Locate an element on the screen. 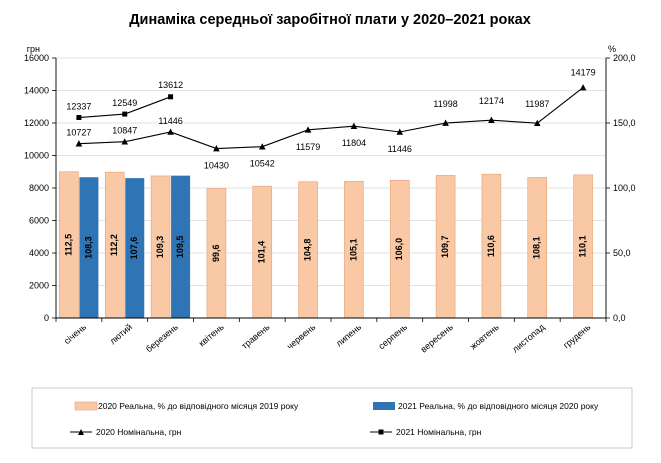  bar-label-2020-real: 109,7 is located at coordinates (445, 246).